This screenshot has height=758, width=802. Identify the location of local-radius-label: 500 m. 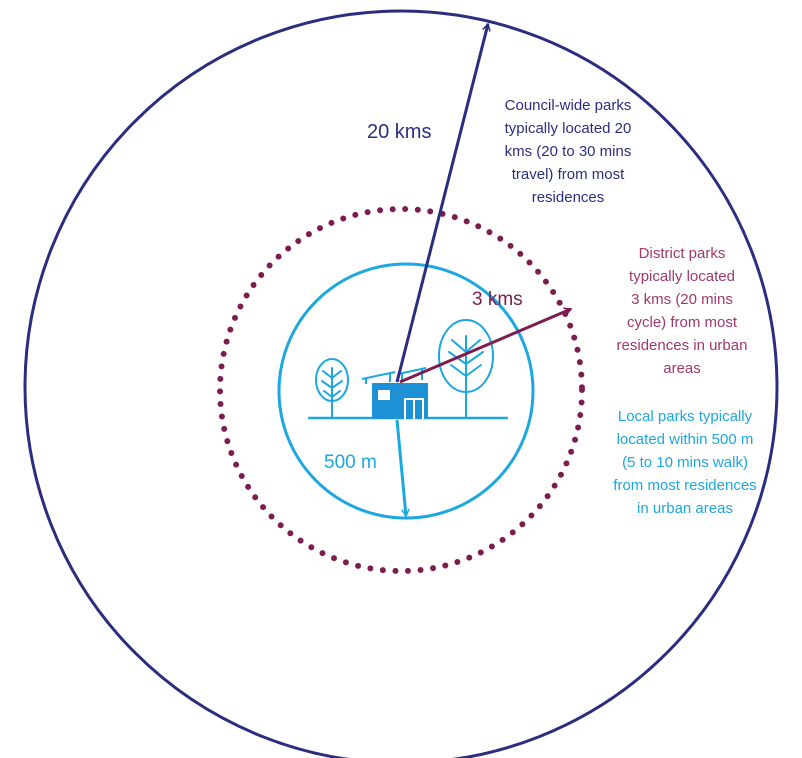
(350, 462).